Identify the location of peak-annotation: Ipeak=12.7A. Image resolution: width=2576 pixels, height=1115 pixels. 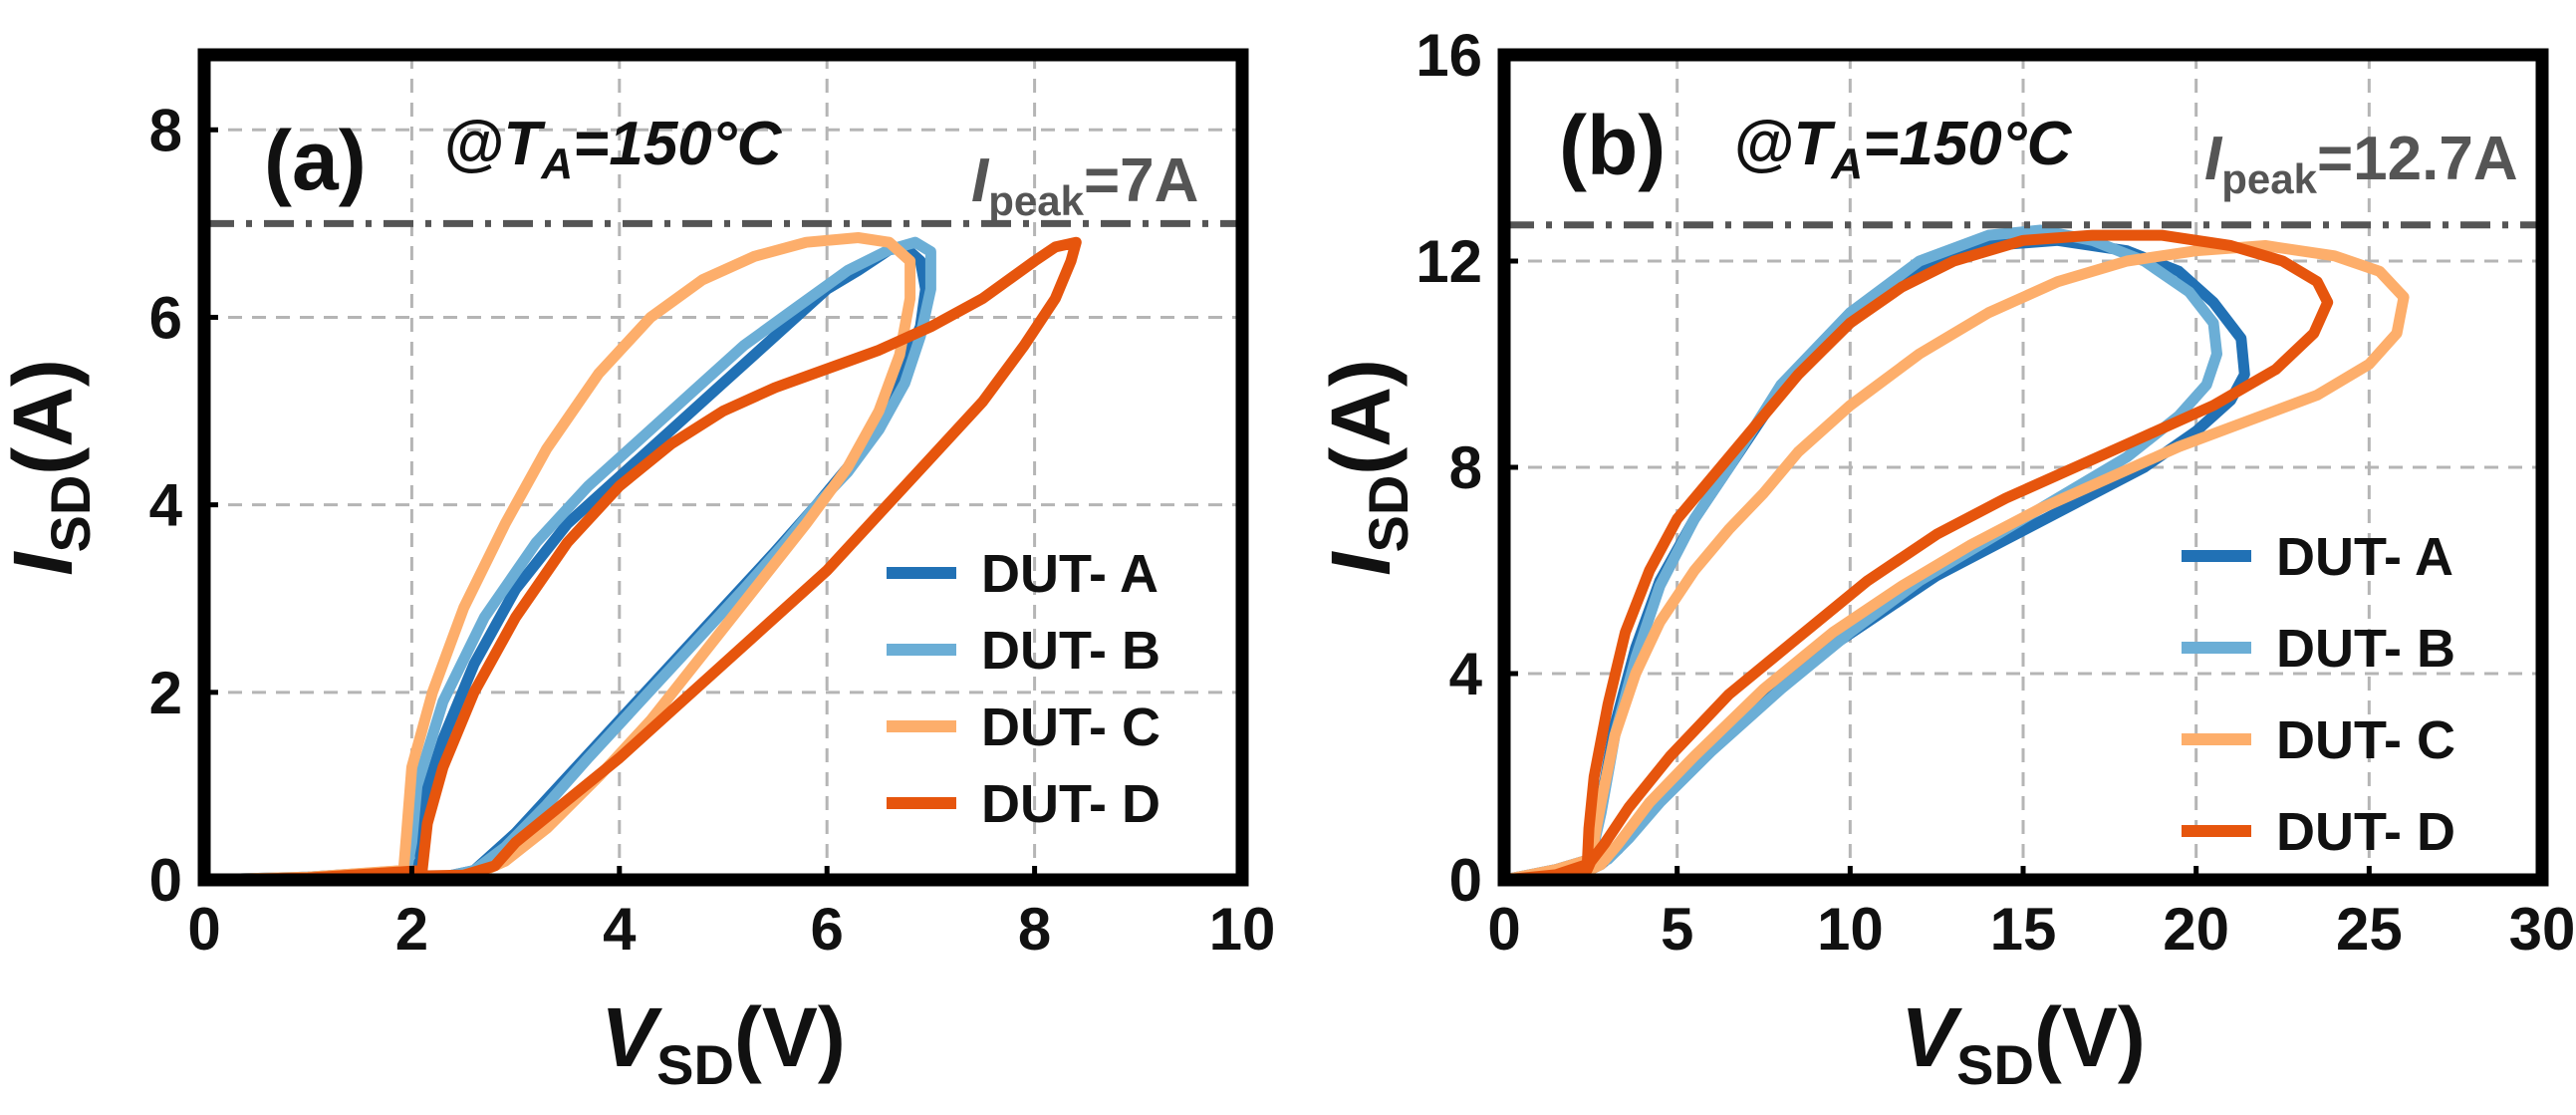
(2361, 163).